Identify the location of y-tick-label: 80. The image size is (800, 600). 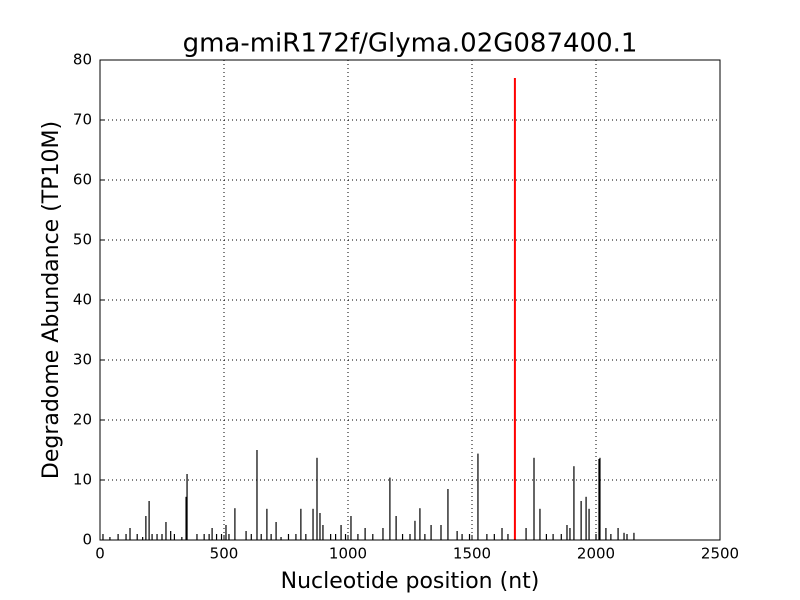
(82, 60).